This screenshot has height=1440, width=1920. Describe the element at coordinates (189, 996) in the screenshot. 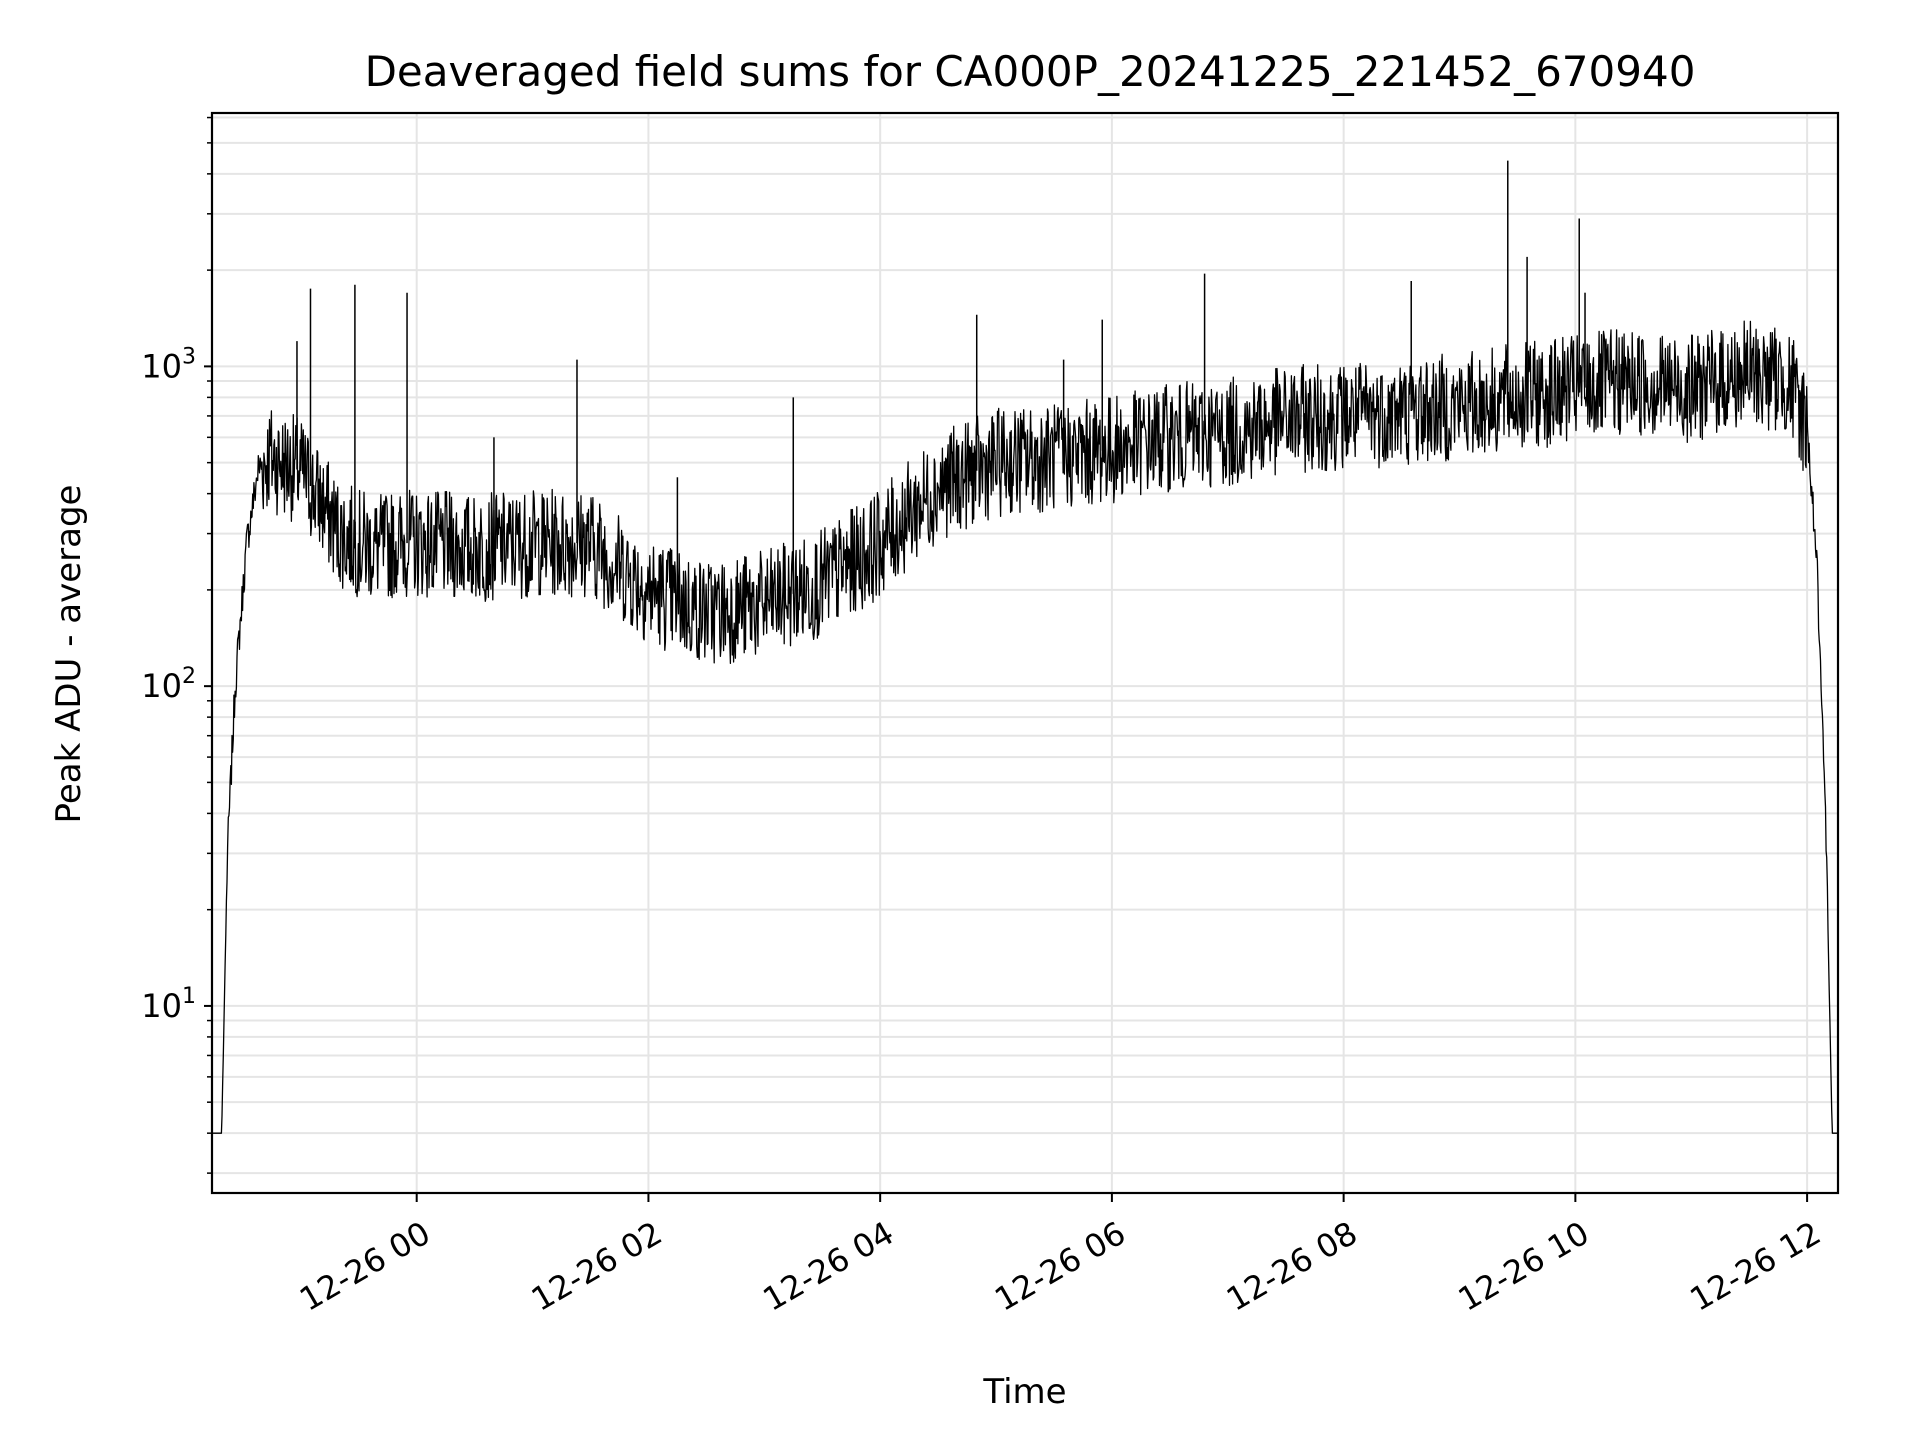

I see `y-tick-exponent: 1` at that location.